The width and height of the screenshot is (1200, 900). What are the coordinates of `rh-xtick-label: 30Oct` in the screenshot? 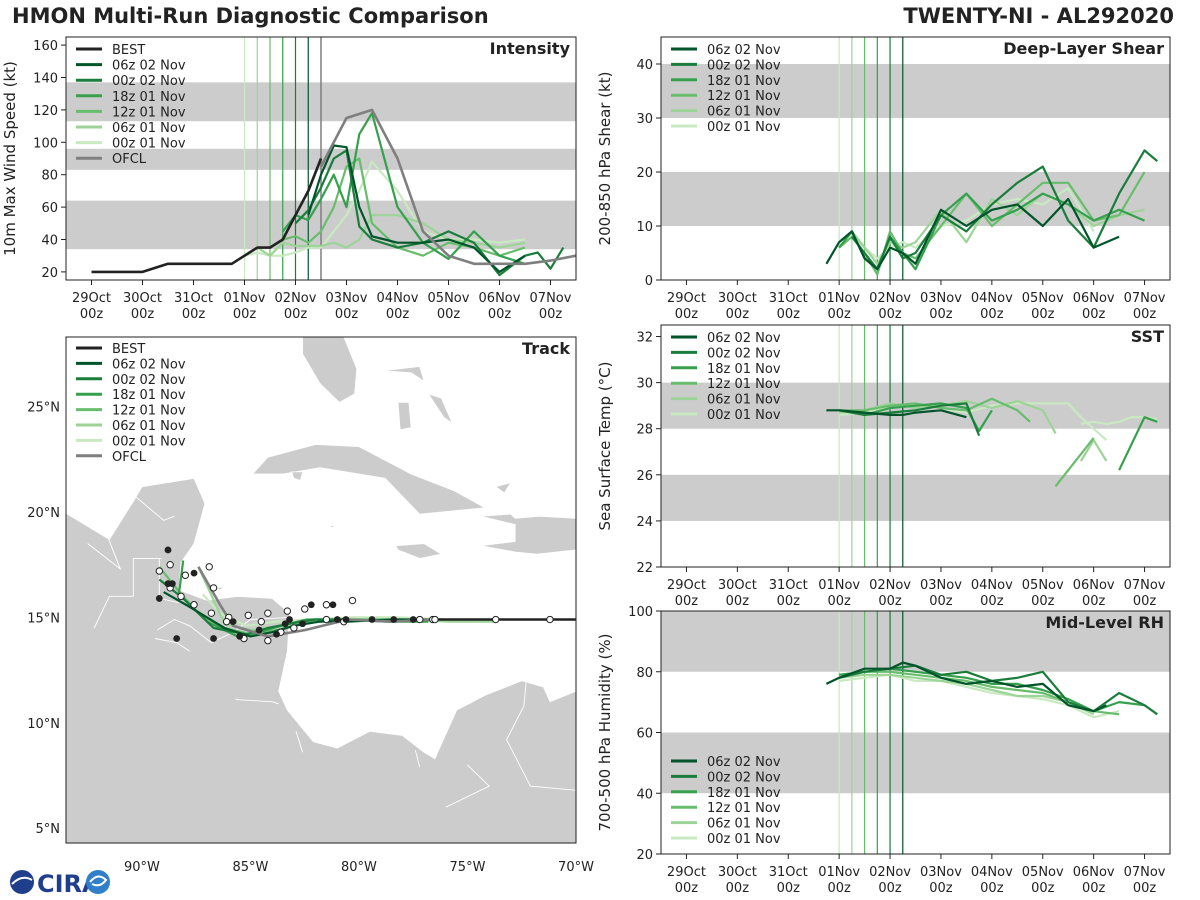 It's located at (737, 872).